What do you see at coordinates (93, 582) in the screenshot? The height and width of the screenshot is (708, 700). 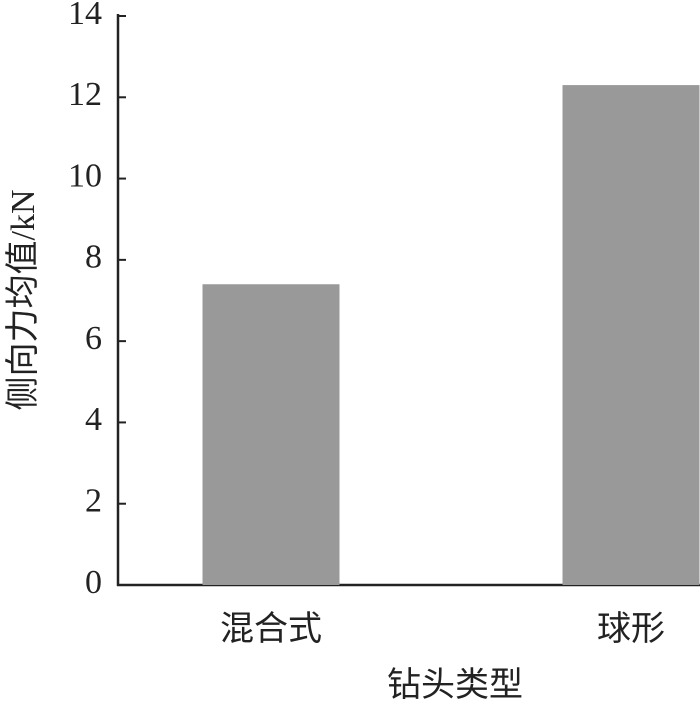 I see `y-tick-label: 0` at bounding box center [93, 582].